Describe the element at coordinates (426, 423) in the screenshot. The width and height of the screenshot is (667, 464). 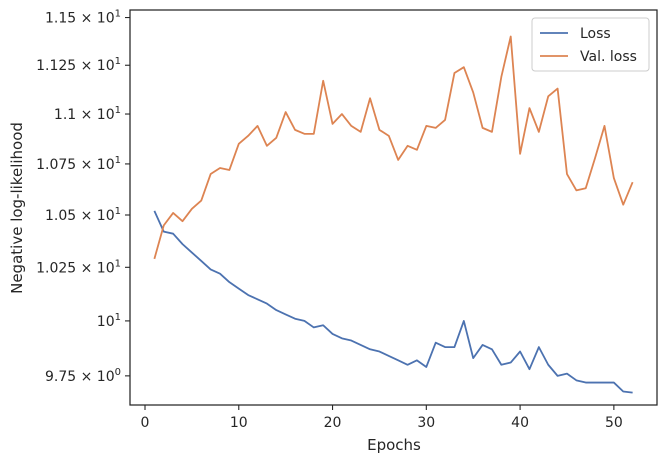
I see `x-tick-label: 30` at that location.